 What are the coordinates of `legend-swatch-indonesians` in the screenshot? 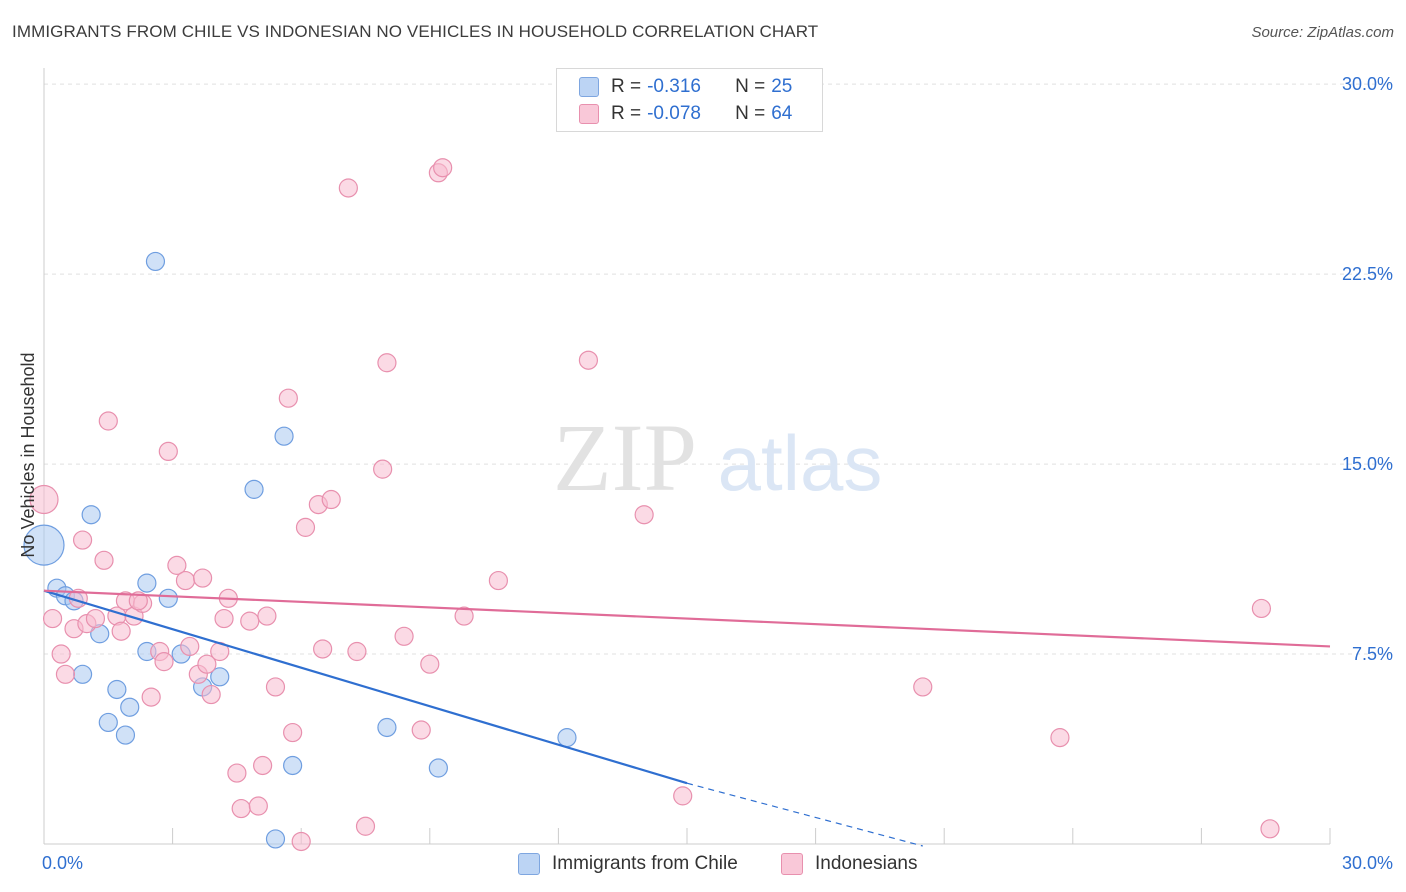 It's located at (589, 114).